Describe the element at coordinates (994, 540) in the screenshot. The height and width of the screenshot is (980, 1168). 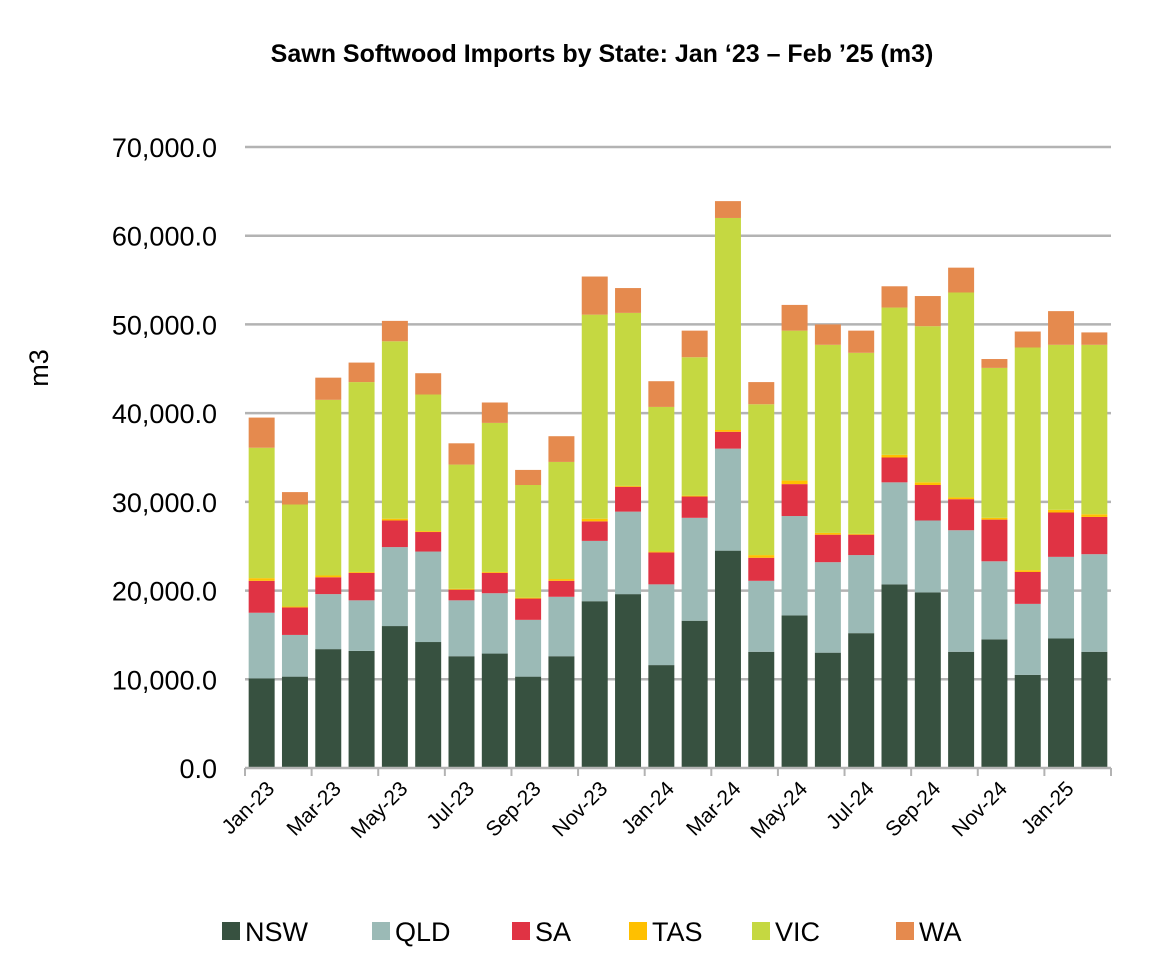
I see `bar-segment-sa: Nov-24 SA: 4700` at that location.